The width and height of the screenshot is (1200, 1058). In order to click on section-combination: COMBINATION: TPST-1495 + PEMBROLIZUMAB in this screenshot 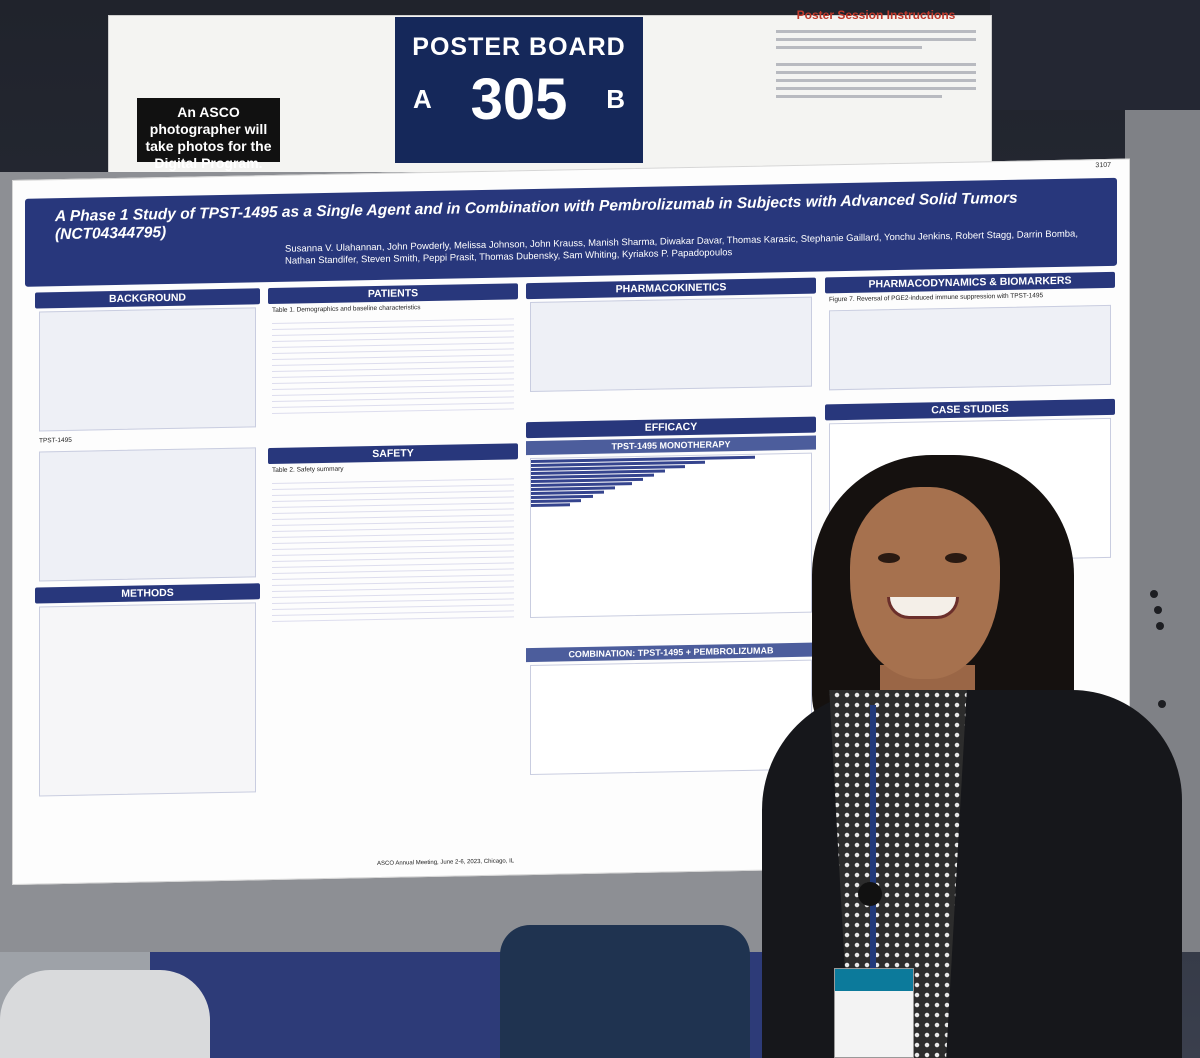, I will do `click(671, 652)`.